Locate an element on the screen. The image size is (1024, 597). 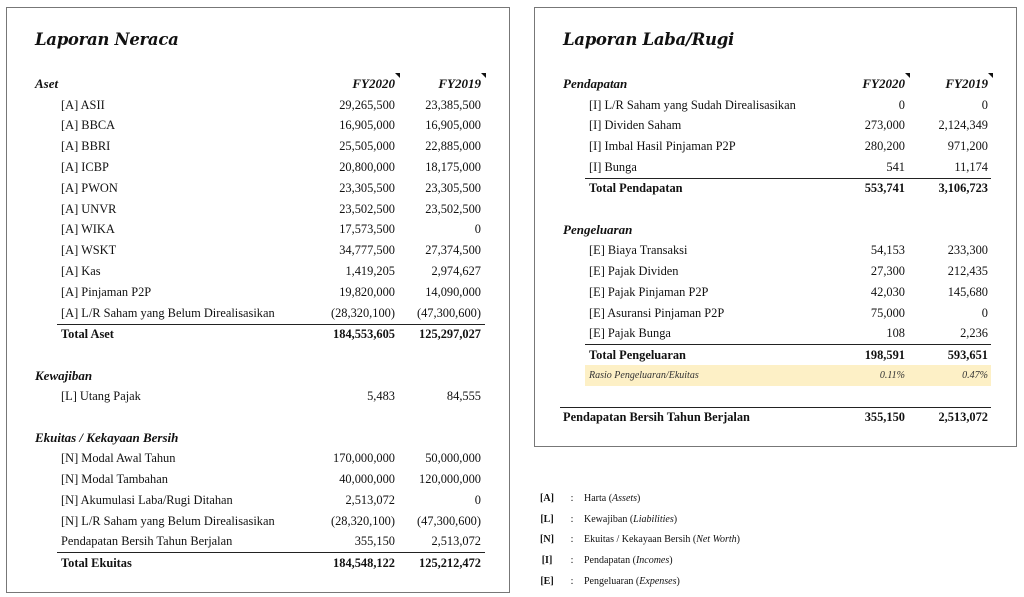
value-text: (28,320,100) is located at coordinates (362, 312).